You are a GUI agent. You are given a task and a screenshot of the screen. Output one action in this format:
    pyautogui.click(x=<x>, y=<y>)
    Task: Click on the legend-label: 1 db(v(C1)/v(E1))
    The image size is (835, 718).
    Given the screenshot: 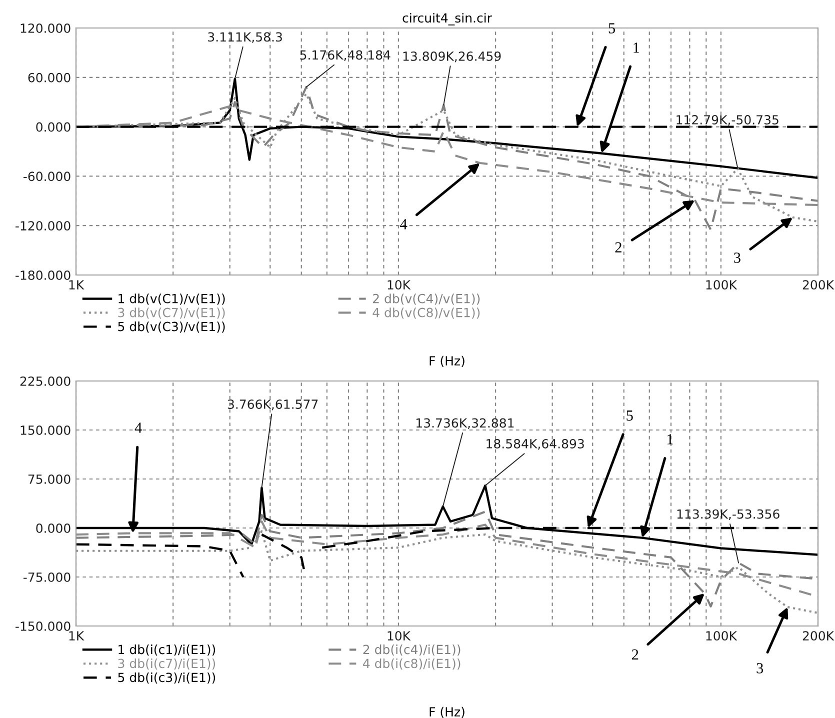 What is the action you would take?
    pyautogui.click(x=171, y=299)
    